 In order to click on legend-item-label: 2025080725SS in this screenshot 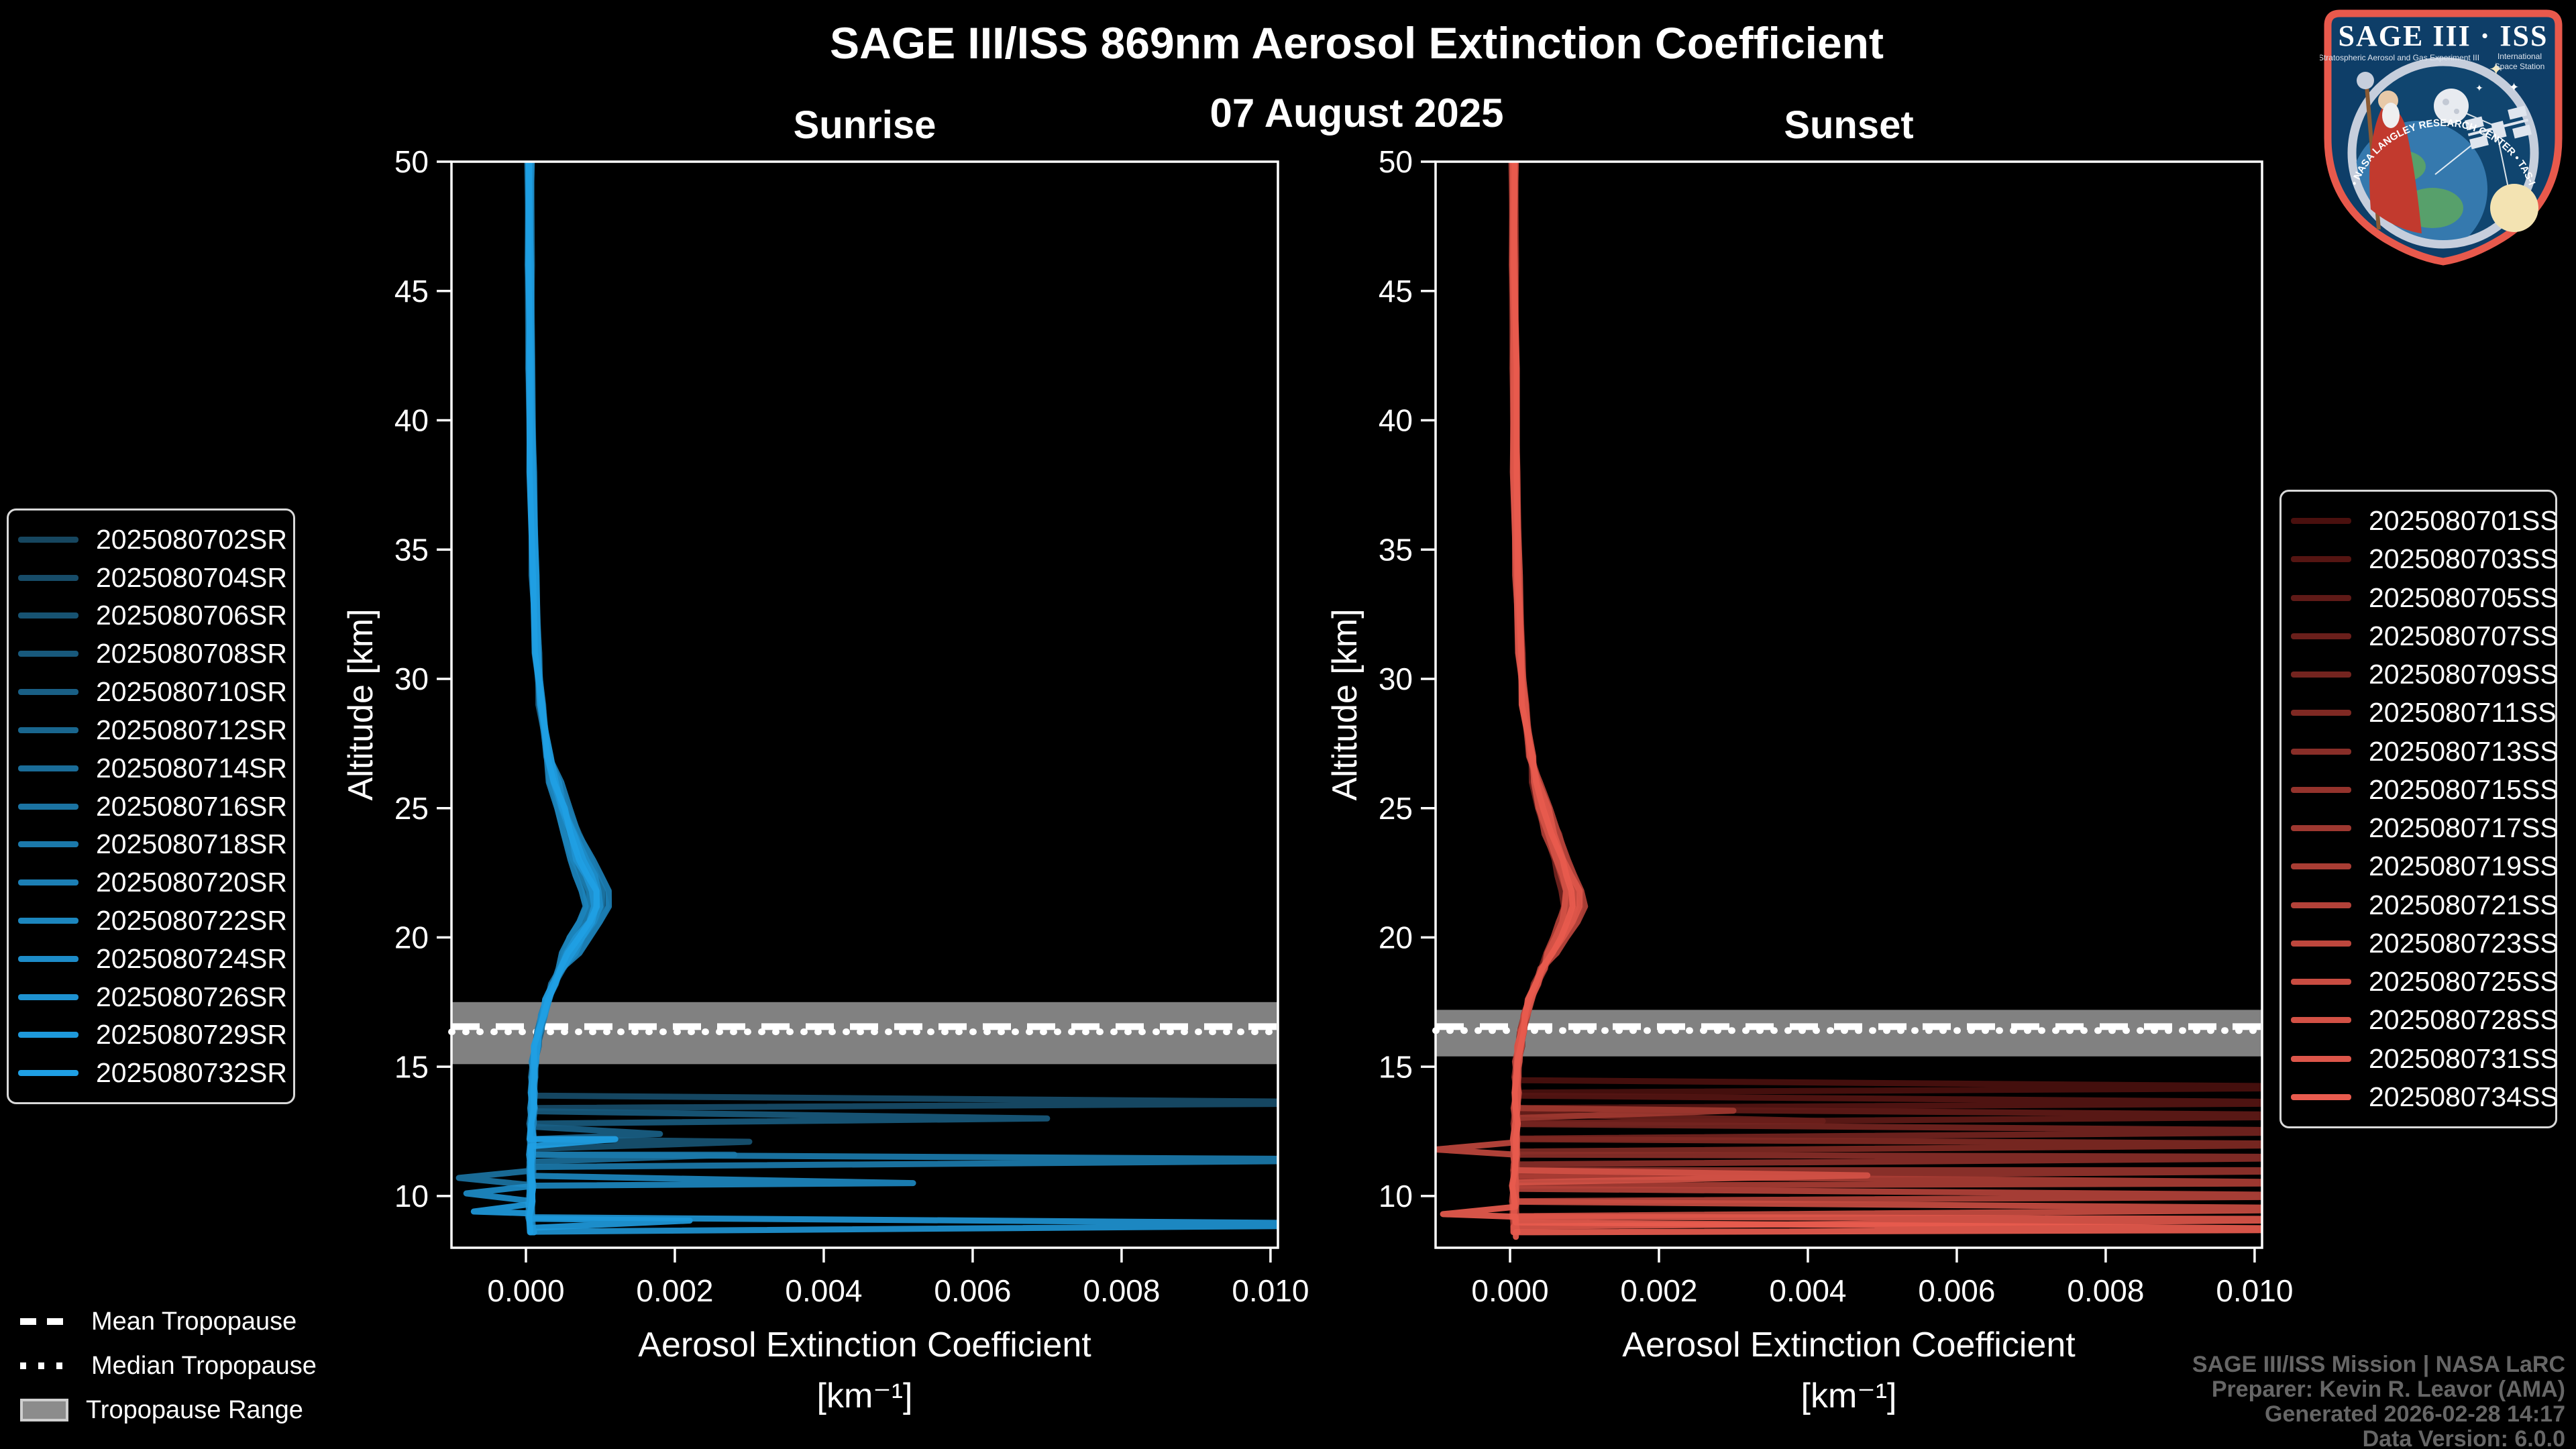, I will do `click(2464, 982)`.